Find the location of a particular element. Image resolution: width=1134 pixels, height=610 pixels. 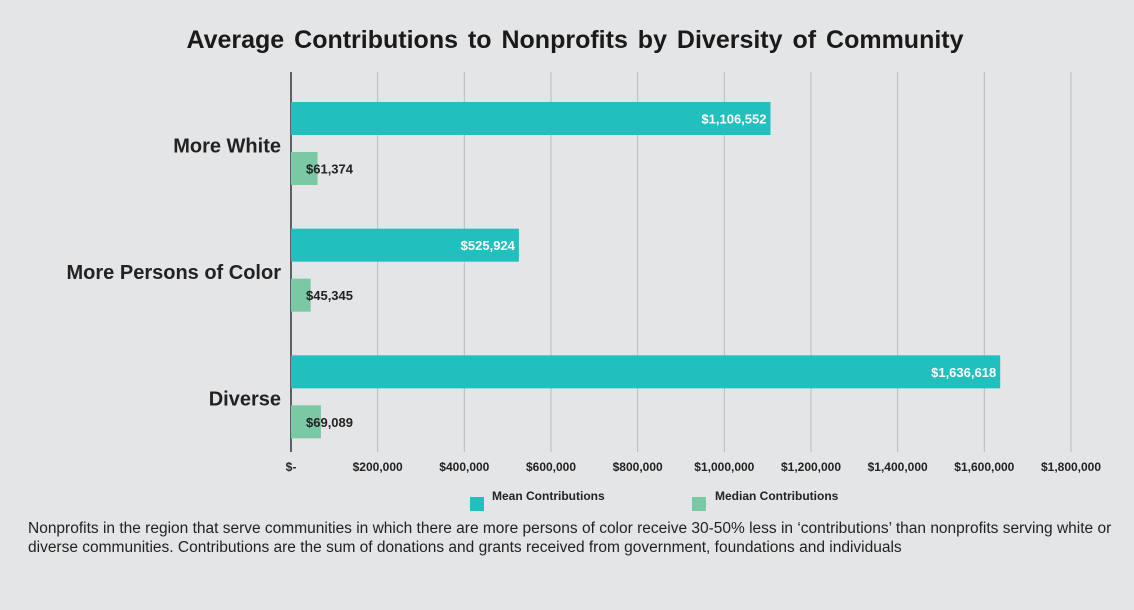

x-tick-label: $400,000 is located at coordinates (464, 467).